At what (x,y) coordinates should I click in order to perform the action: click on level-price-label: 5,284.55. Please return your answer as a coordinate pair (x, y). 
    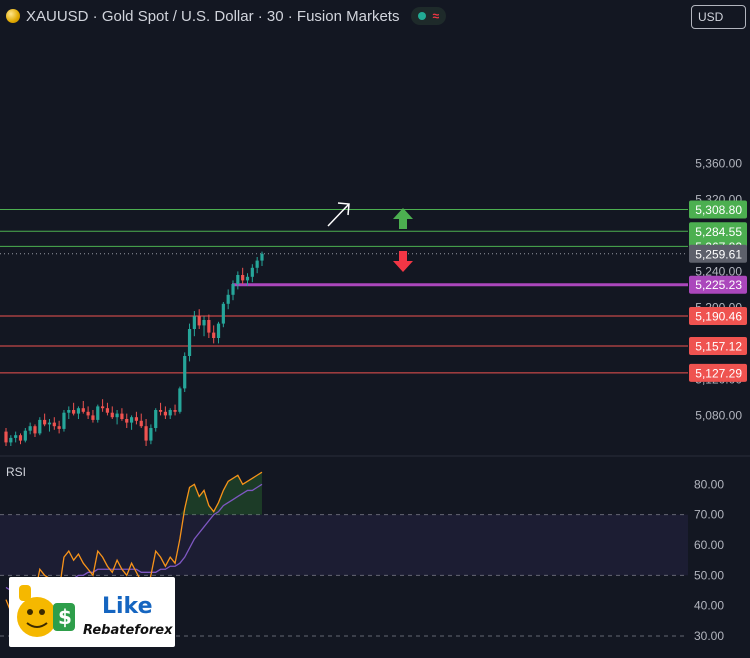
    Looking at the image, I should click on (718, 232).